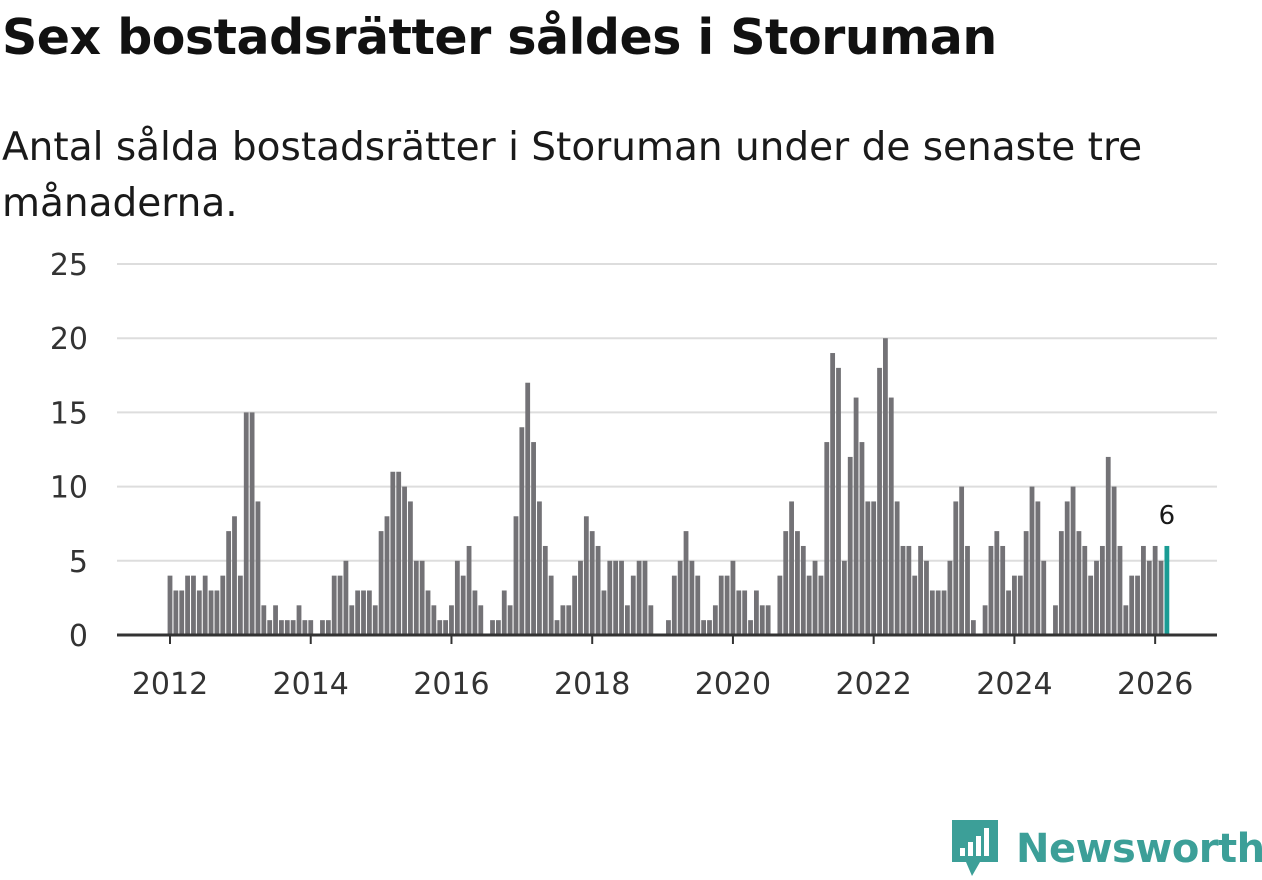  I want to click on y-tick-label: 20, so click(69, 339).